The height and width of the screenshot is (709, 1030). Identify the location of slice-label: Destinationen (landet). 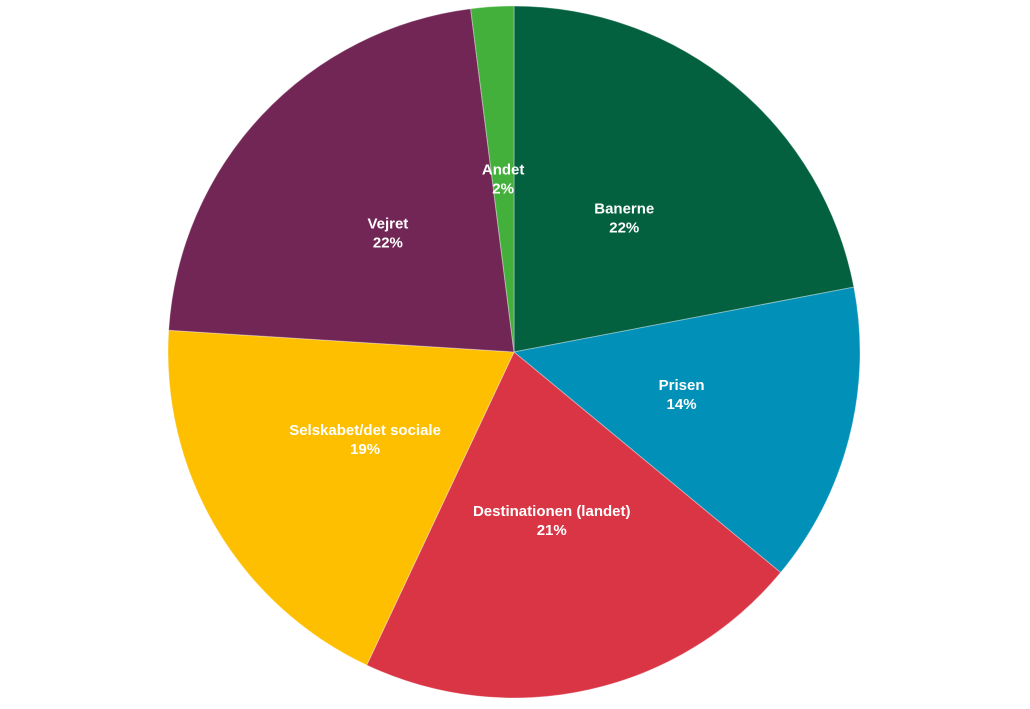
(552, 511).